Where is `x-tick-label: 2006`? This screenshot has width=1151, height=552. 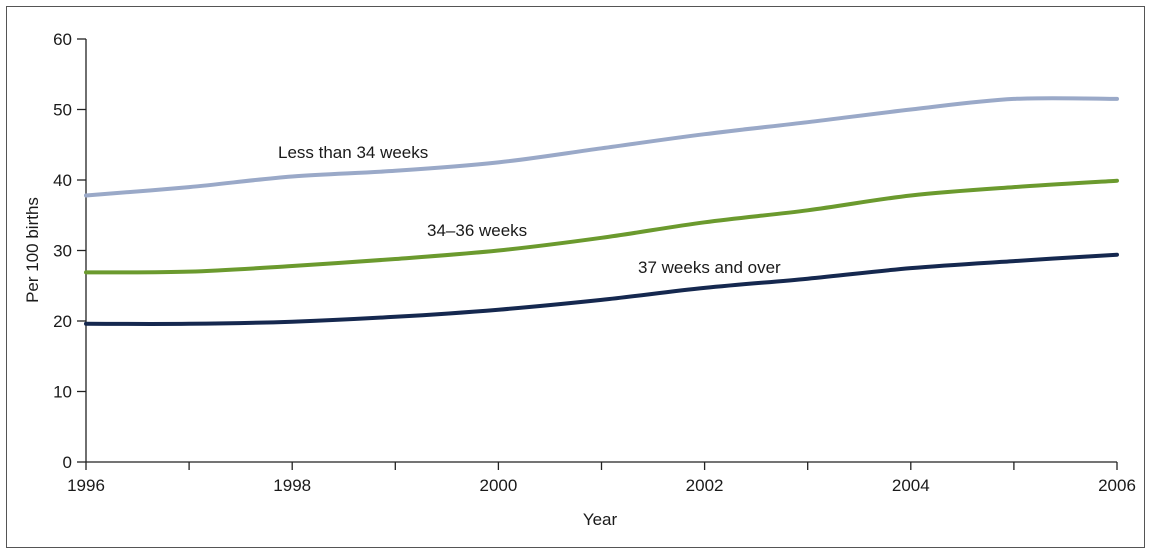
x-tick-label: 2006 is located at coordinates (1117, 485).